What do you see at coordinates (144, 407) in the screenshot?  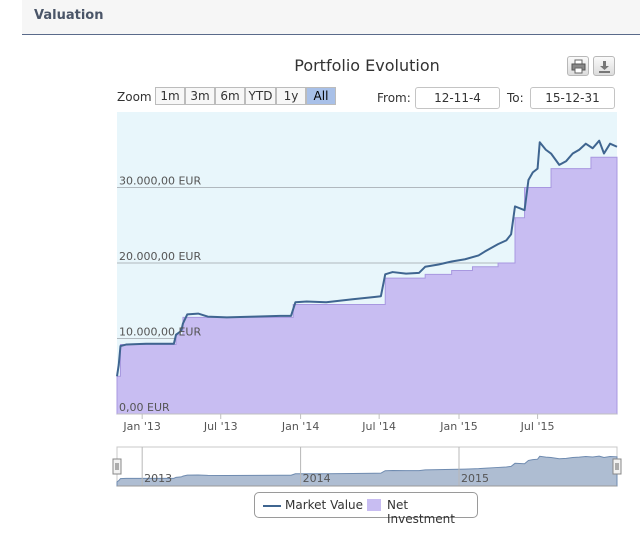 I see `y-tick-label: 0,00 EUR` at bounding box center [144, 407].